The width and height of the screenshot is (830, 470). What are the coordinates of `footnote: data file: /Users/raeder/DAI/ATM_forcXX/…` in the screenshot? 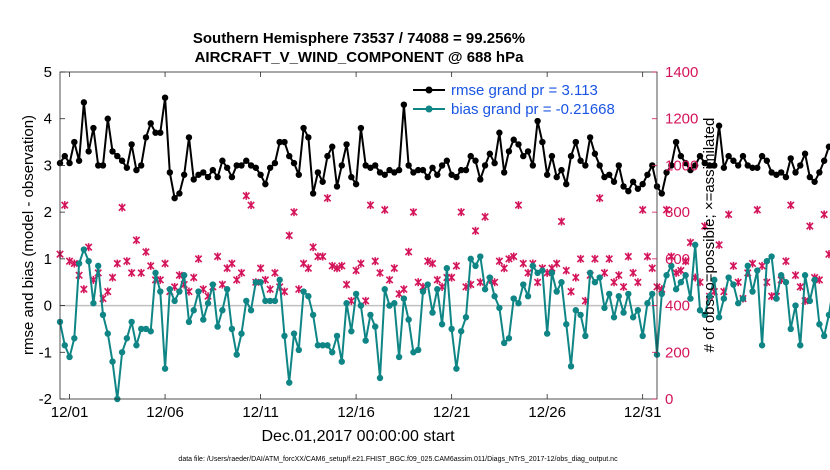 It's located at (398, 459).